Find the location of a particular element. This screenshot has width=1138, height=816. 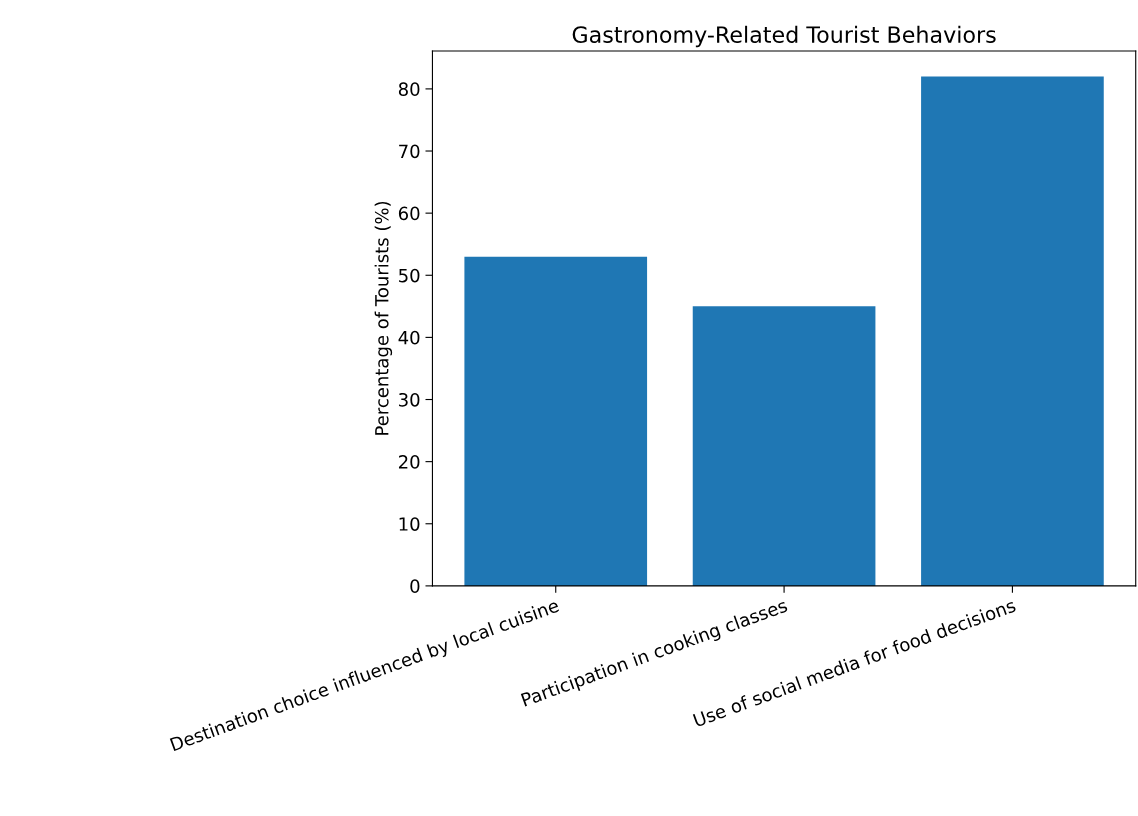

y-tick-label: 60 is located at coordinates (409, 213).